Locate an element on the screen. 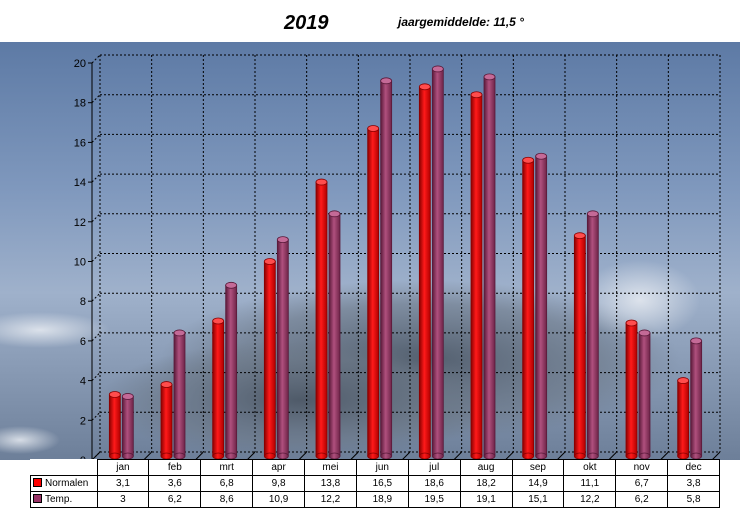 Image resolution: width=740 pixels, height=525 pixels. table-category-cell: feb is located at coordinates (175, 467).